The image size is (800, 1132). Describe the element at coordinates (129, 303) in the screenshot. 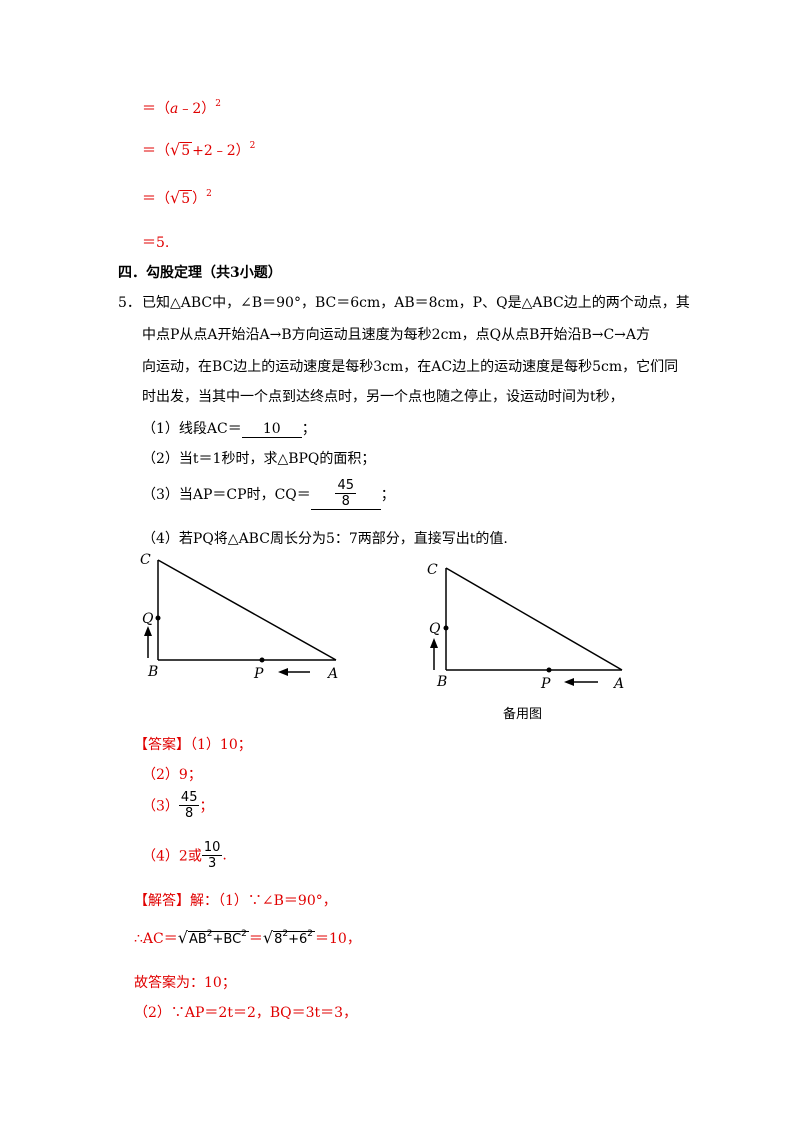

I see `problem-number: 5．` at that location.